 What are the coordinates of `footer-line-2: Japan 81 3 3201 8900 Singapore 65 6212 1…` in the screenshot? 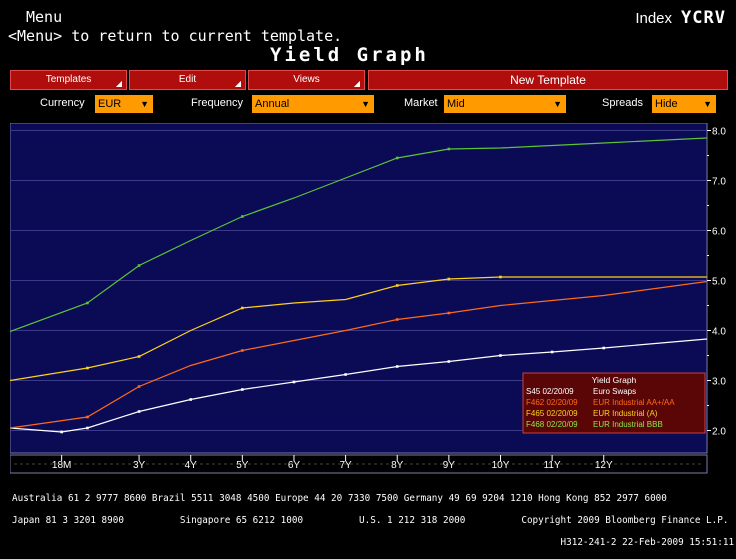 It's located at (370, 520).